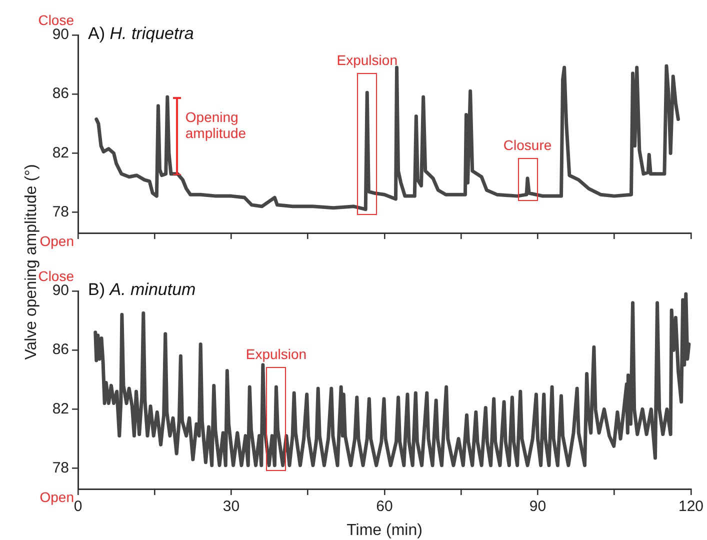 The height and width of the screenshot is (540, 707). What do you see at coordinates (527, 145) in the screenshot?
I see `annotation: Closure` at bounding box center [527, 145].